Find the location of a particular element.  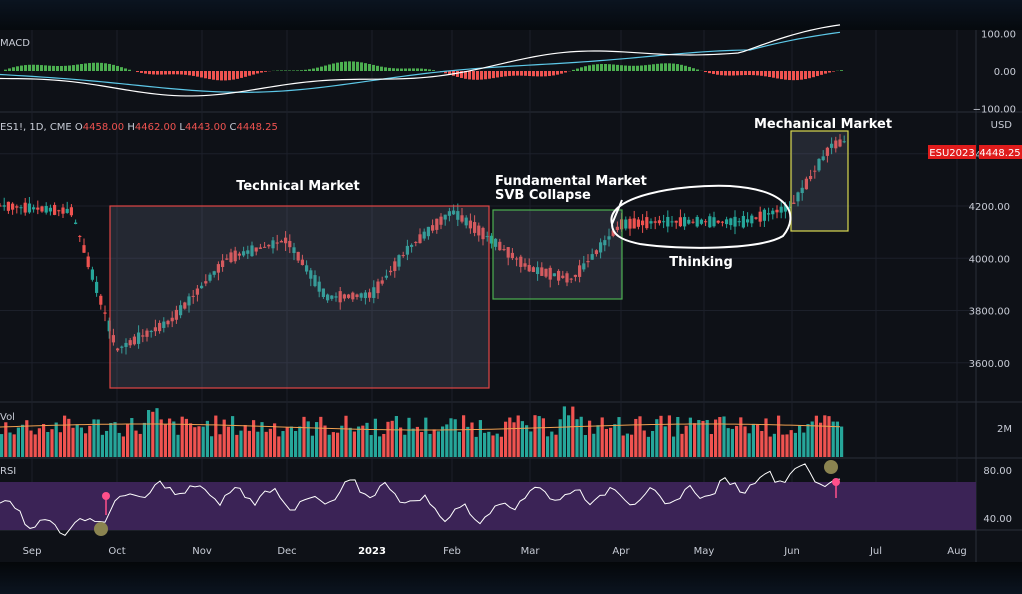

rsi-tick-label: 80.00 is located at coordinates (997, 471).